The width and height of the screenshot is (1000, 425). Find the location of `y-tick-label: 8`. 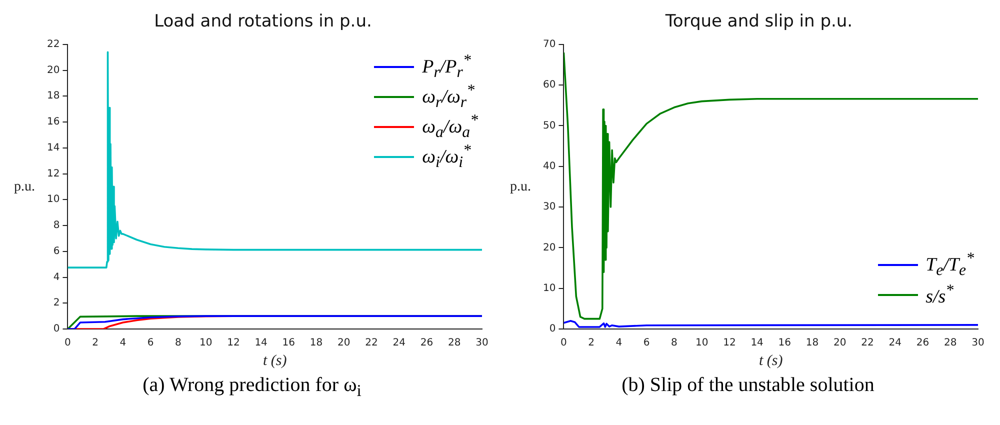

y-tick-label: 8 is located at coordinates (56, 226).